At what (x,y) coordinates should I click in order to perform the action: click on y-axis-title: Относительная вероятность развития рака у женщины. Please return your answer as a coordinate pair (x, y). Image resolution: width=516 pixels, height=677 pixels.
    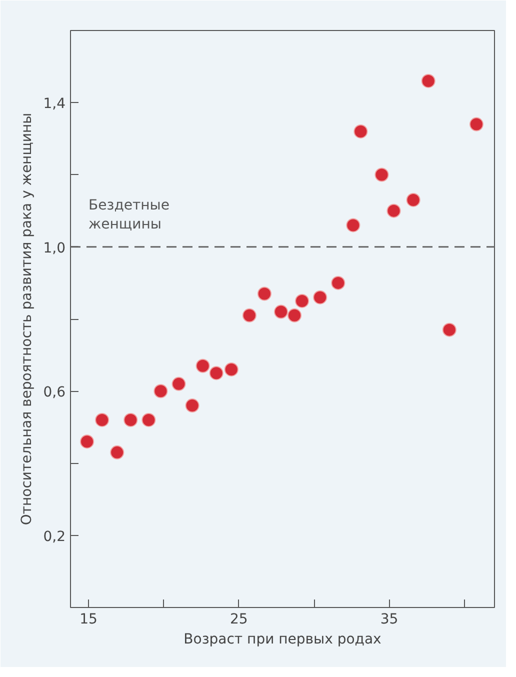
    Looking at the image, I should click on (27, 319).